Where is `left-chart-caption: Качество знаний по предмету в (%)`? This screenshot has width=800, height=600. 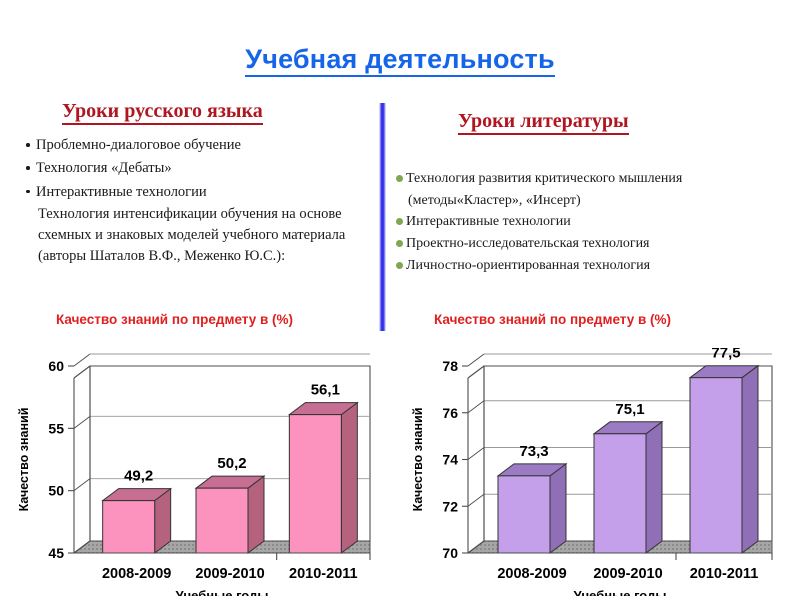
left-chart-caption: Качество знаний по предмету в (%) is located at coordinates (175, 319).